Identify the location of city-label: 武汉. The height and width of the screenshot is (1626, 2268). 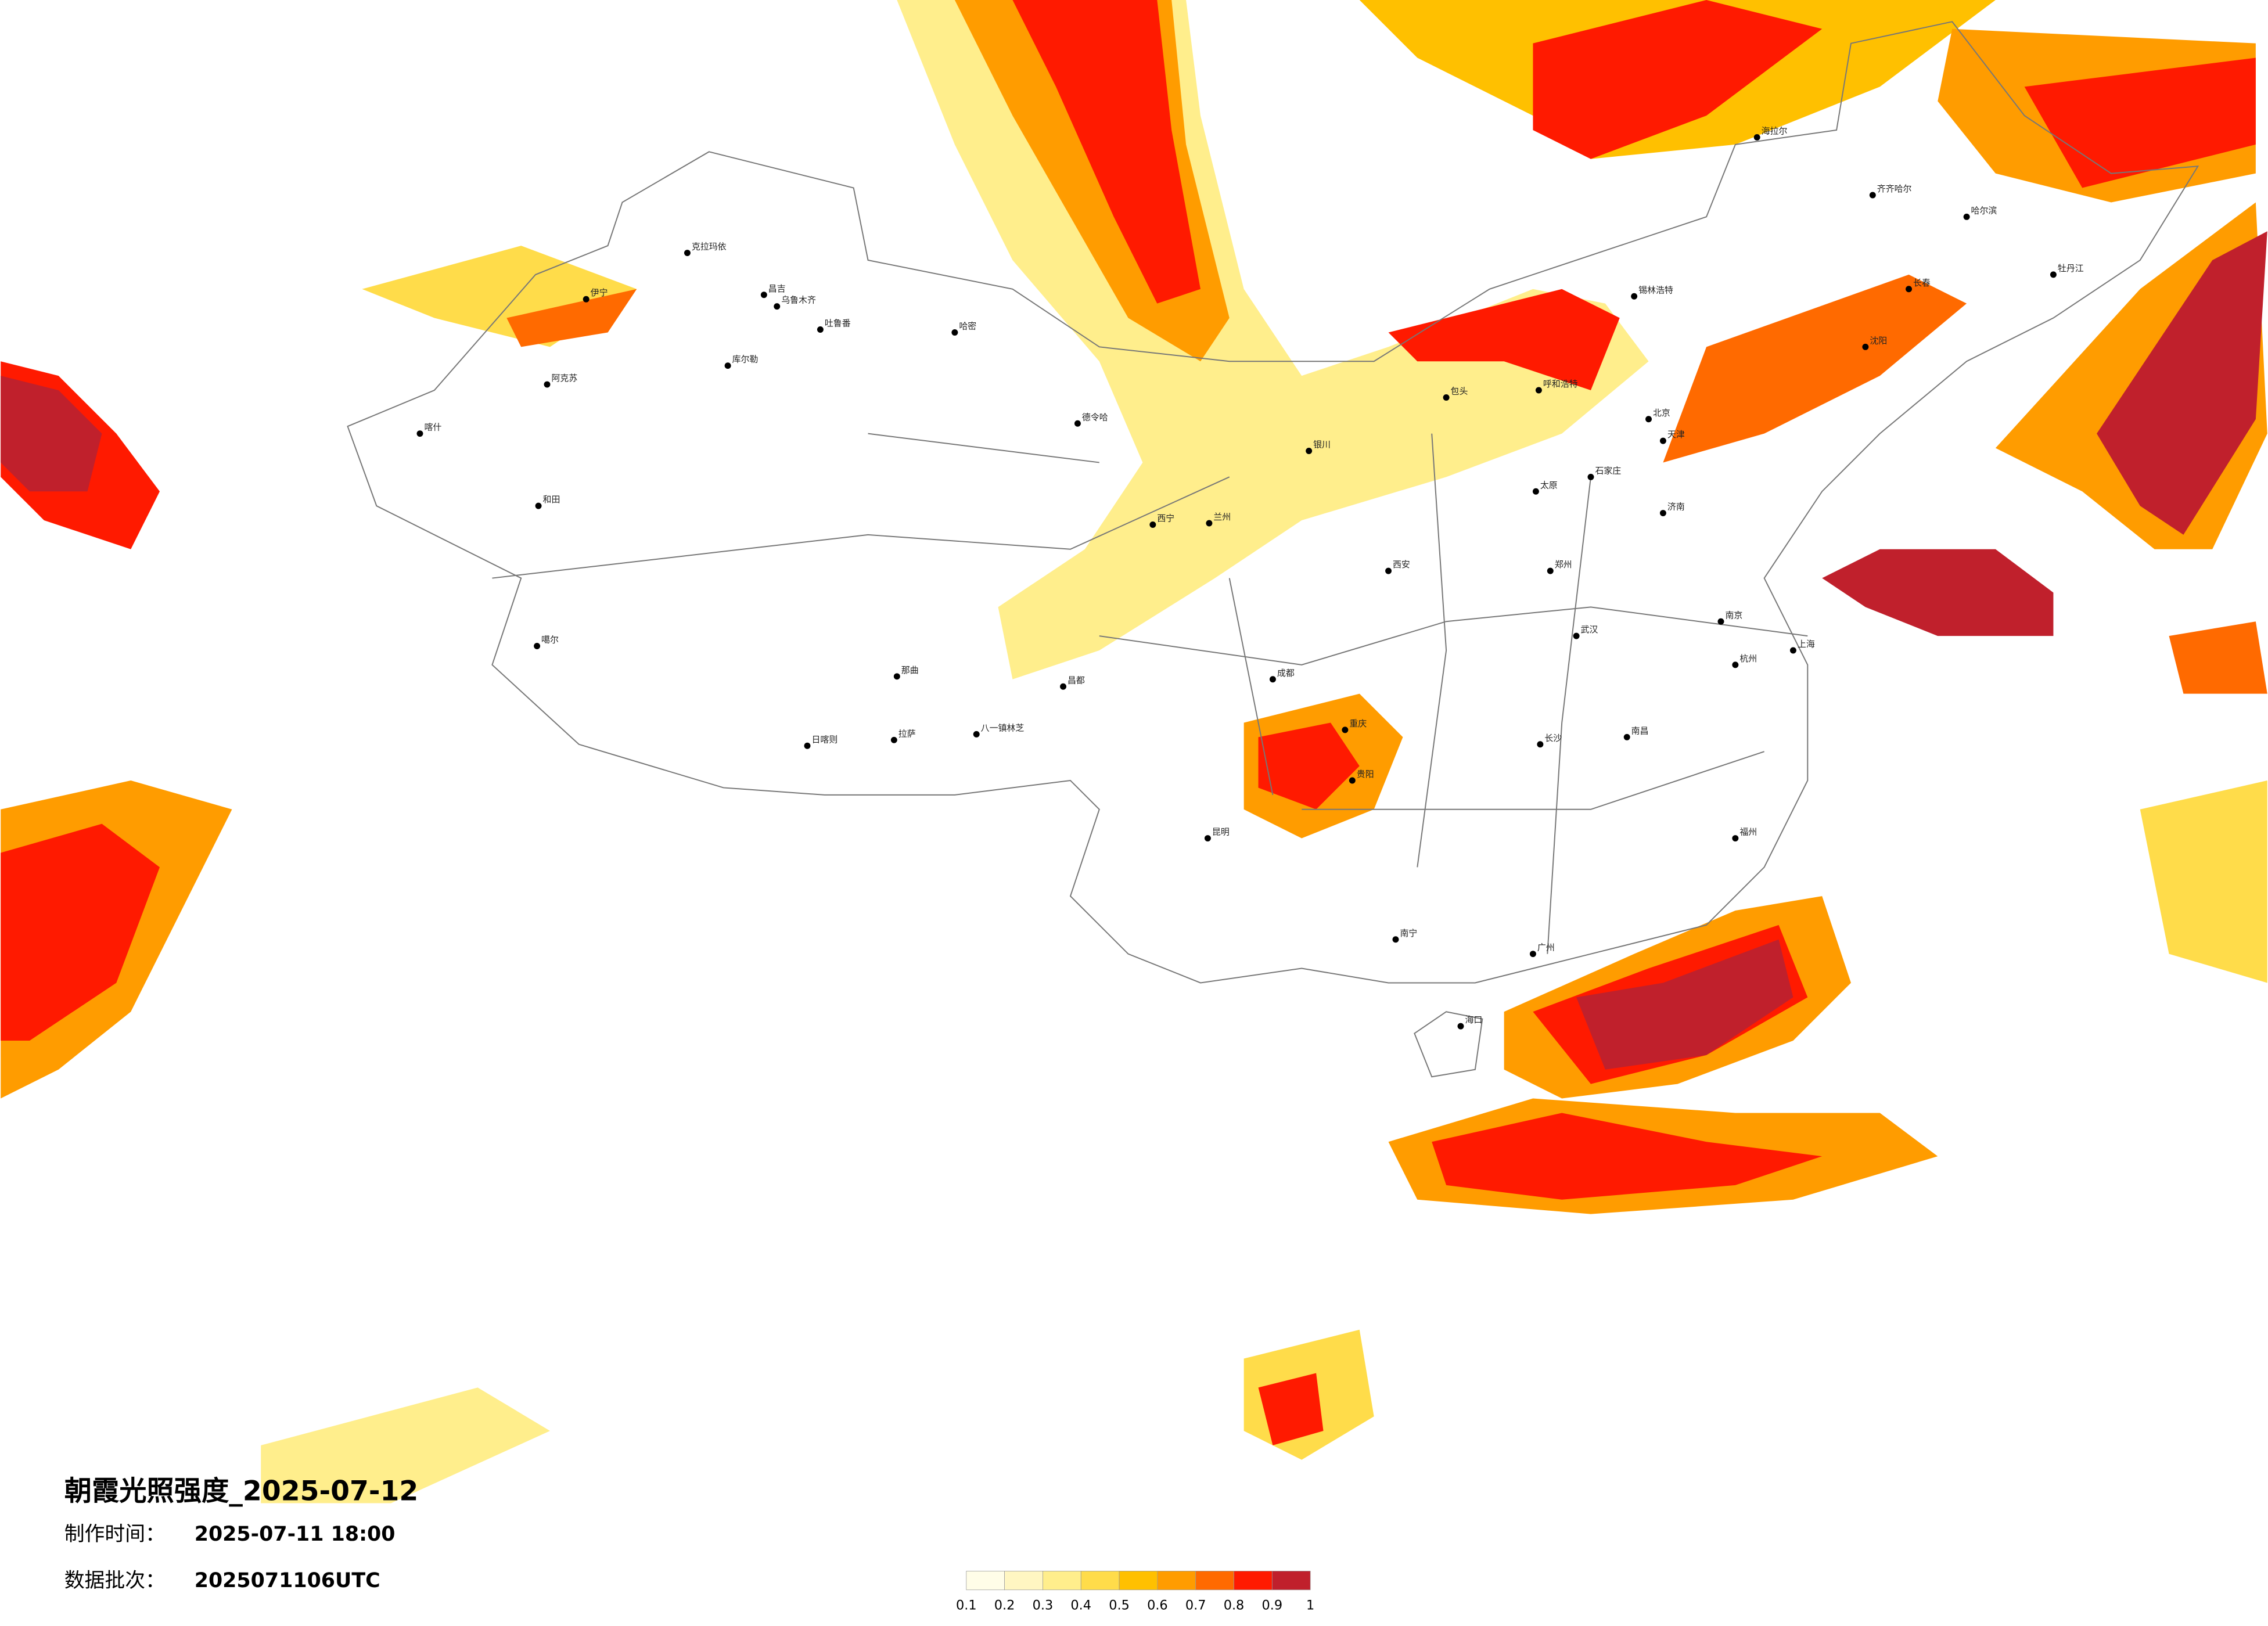
(1589, 629).